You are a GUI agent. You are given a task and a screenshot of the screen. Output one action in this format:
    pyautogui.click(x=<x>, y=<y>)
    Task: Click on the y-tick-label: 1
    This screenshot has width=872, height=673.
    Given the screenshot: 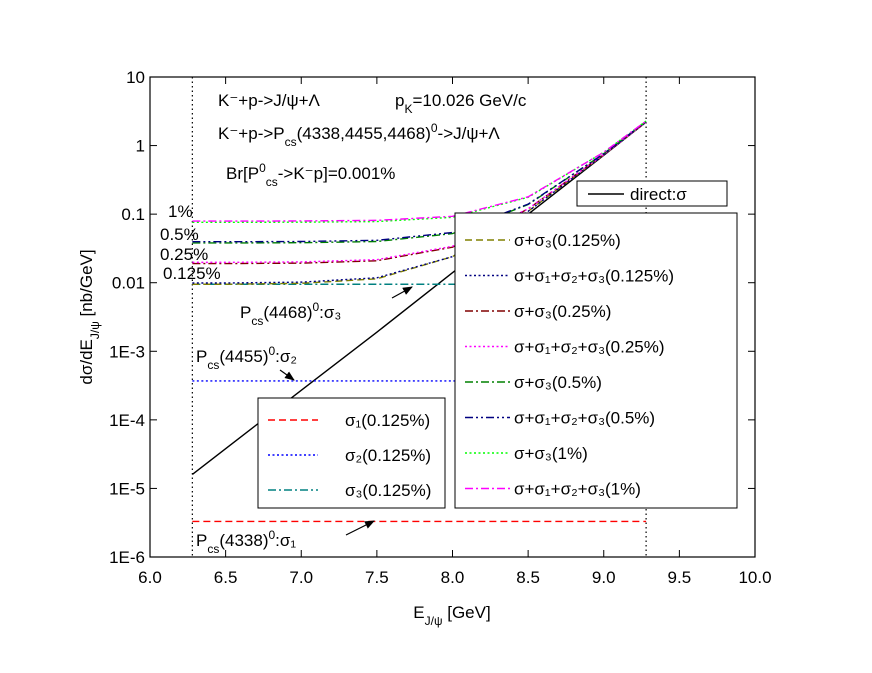 What is the action you would take?
    pyautogui.click(x=140, y=146)
    